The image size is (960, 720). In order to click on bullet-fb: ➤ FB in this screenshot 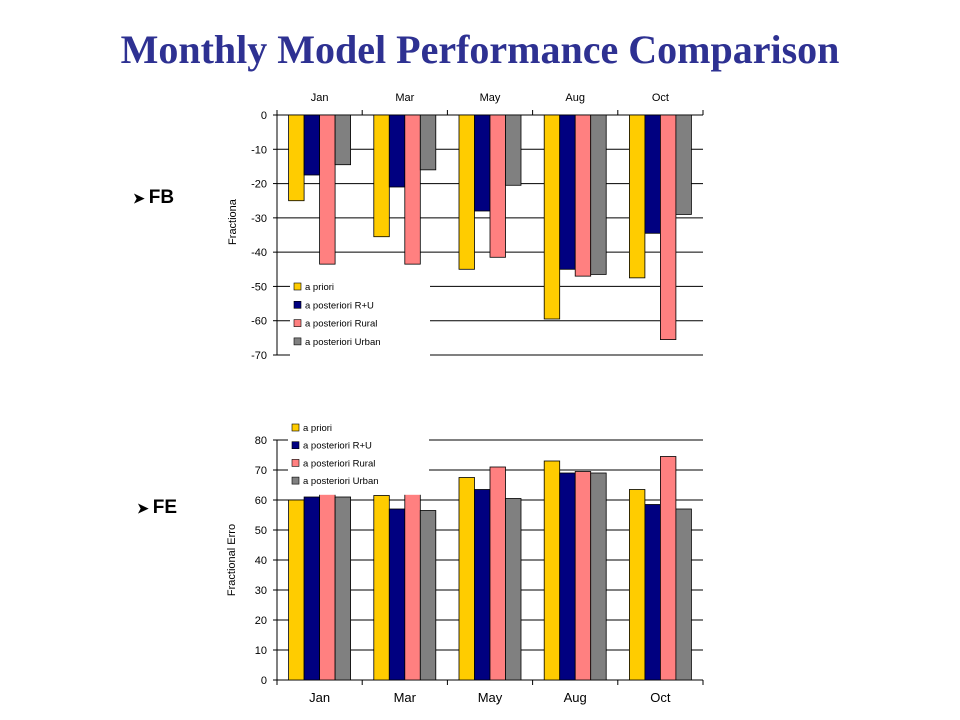, I will do `click(153, 198)`.